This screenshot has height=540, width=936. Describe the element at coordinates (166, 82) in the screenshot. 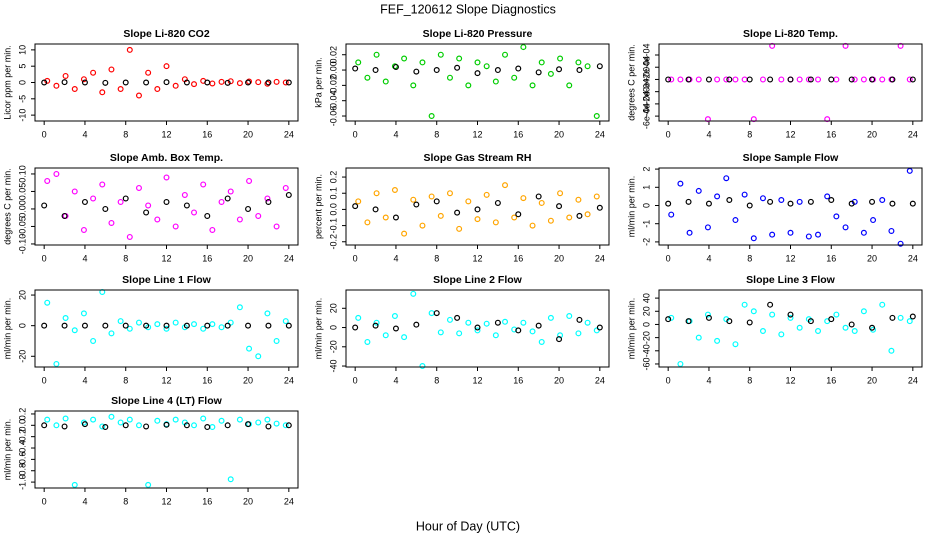

I see `plot-frame` at that location.